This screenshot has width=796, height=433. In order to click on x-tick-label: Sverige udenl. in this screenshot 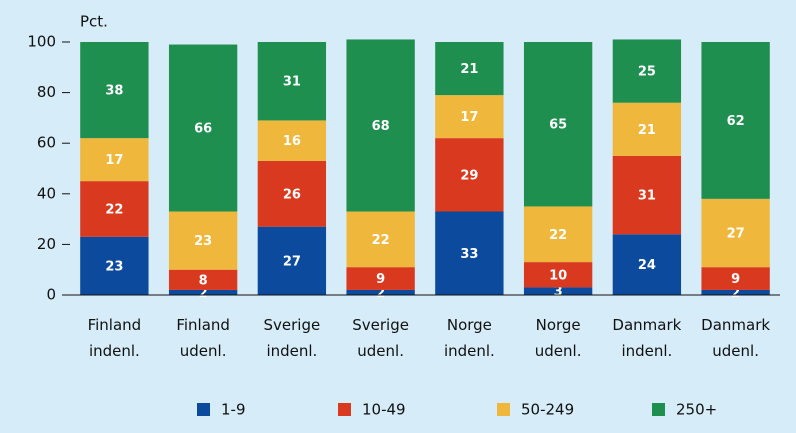, I will do `click(380, 338)`.